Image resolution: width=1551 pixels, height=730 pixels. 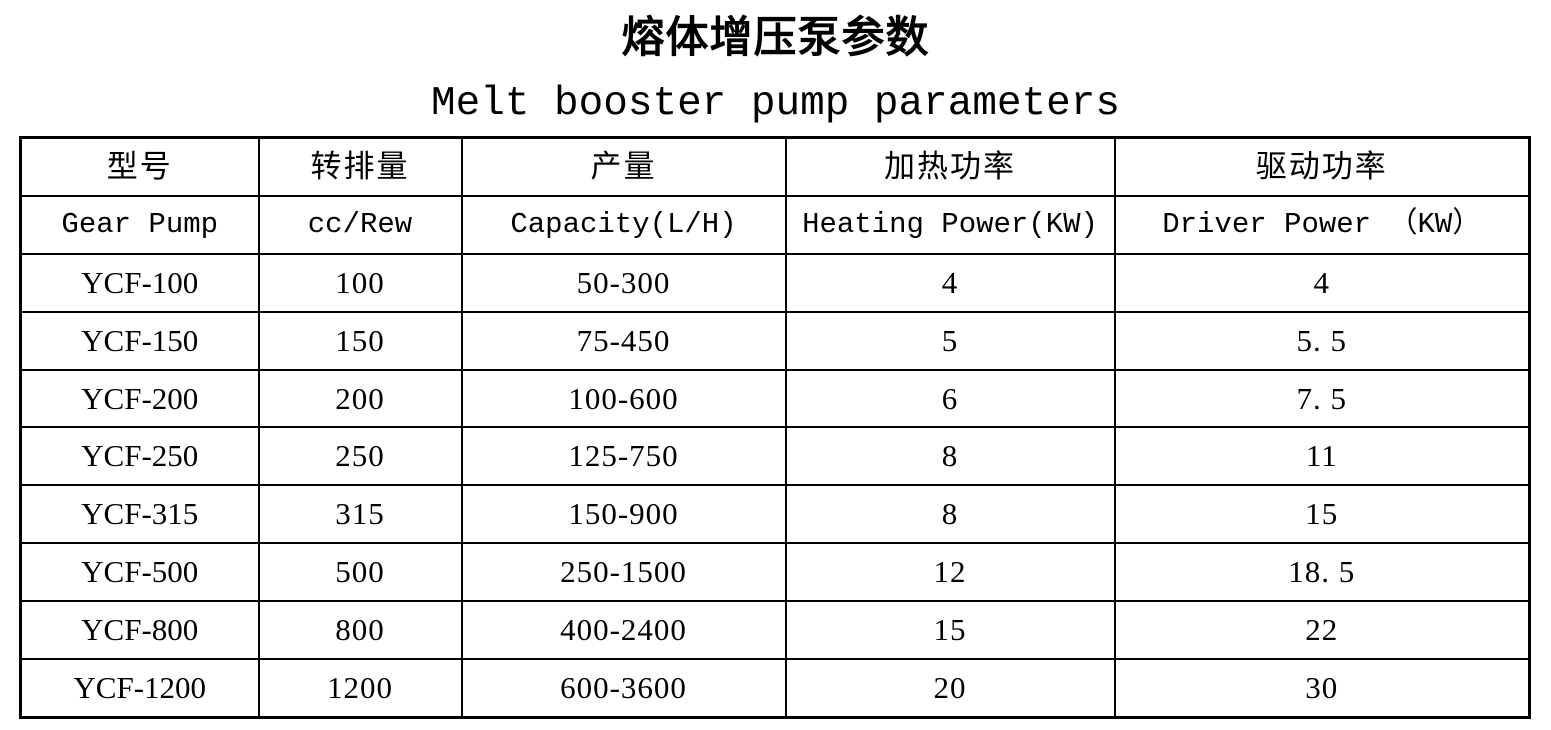 I want to click on cell-model: YCF-100, so click(x=139, y=282).